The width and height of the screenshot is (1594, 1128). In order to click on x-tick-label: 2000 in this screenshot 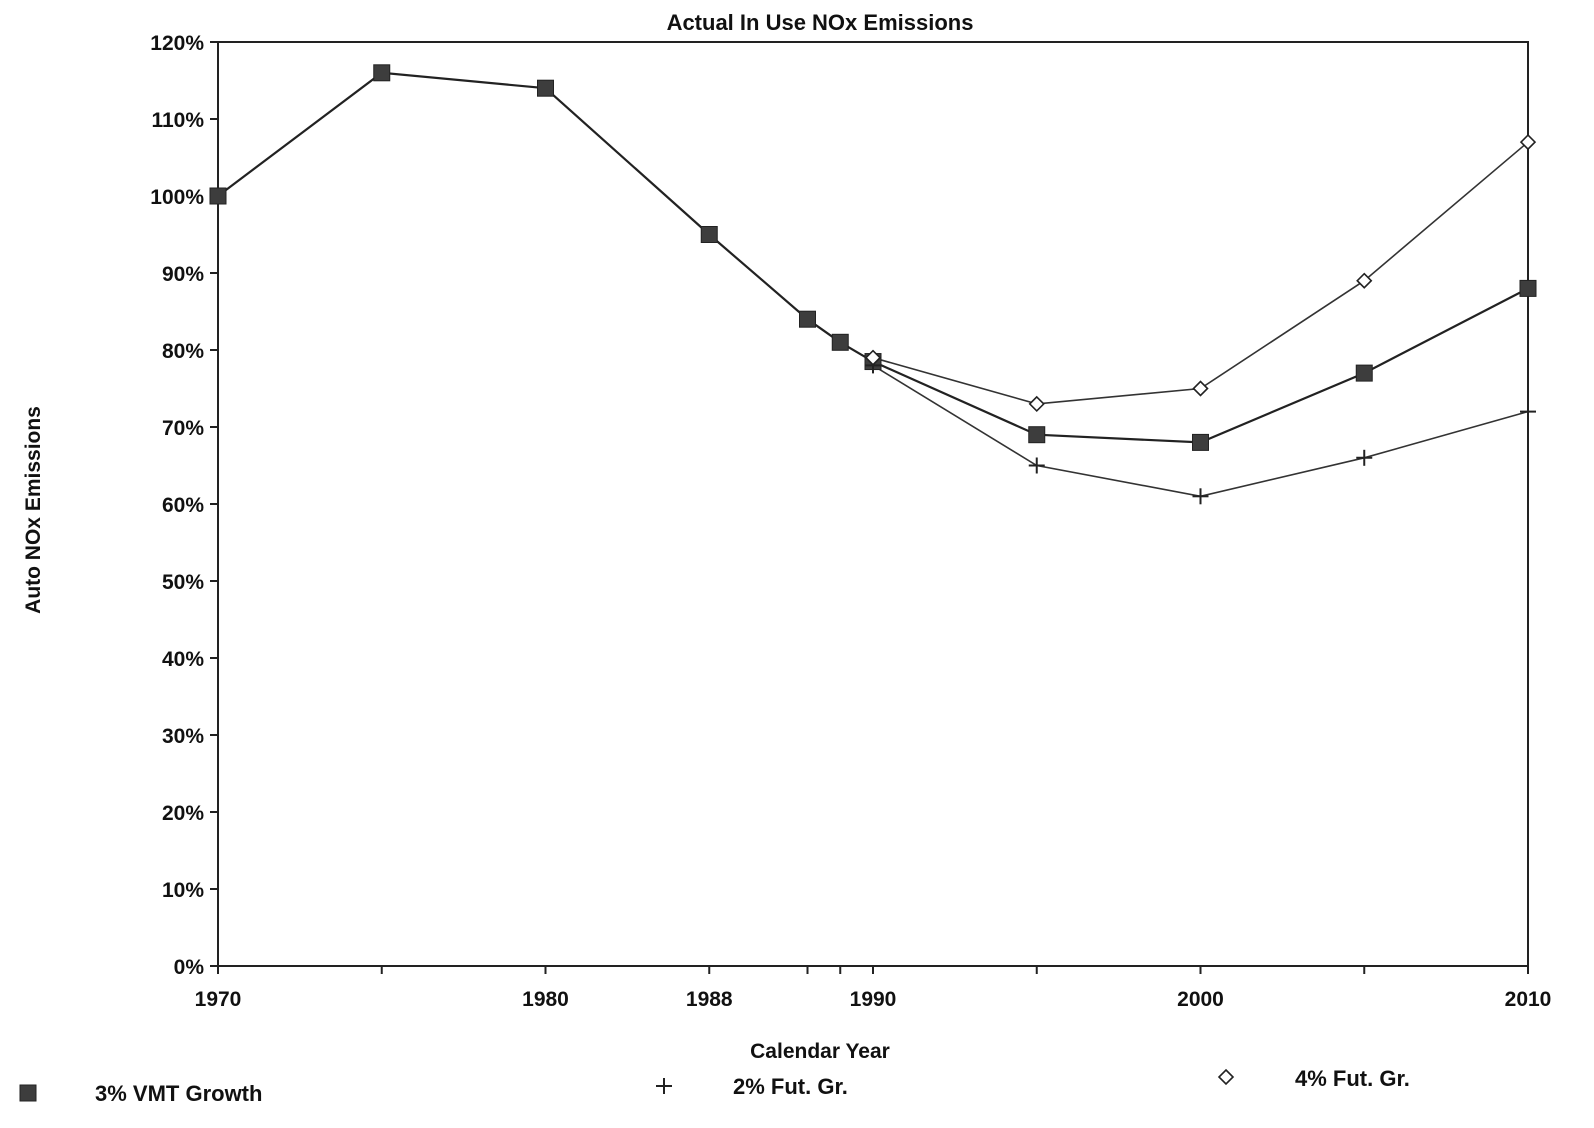, I will do `click(1200, 999)`.